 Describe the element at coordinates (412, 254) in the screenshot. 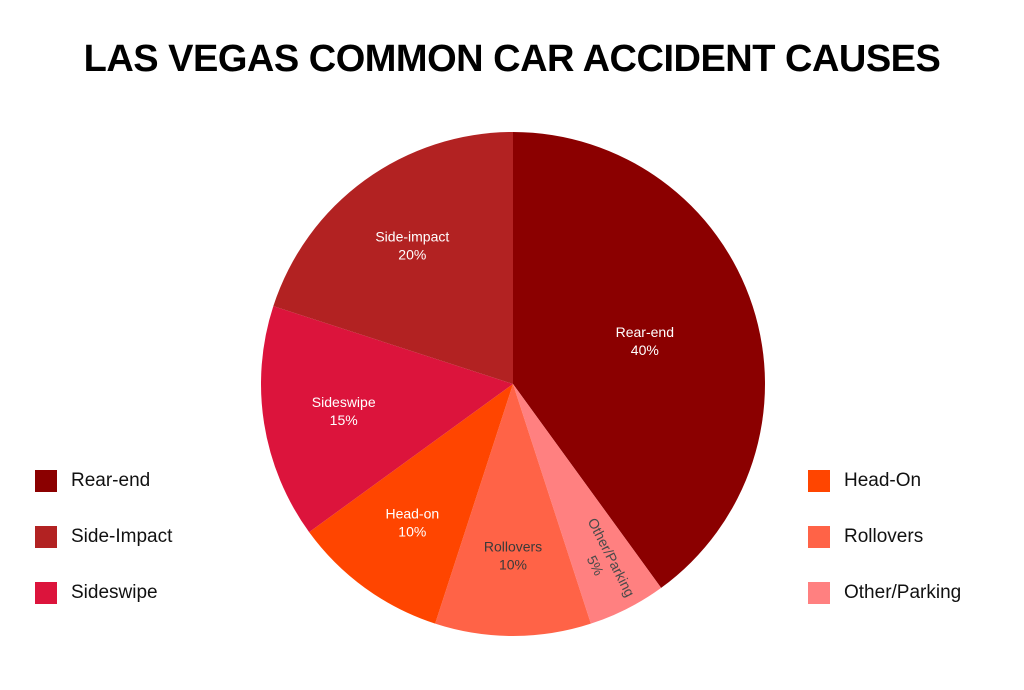

I see `pie-label-value: 20%` at that location.